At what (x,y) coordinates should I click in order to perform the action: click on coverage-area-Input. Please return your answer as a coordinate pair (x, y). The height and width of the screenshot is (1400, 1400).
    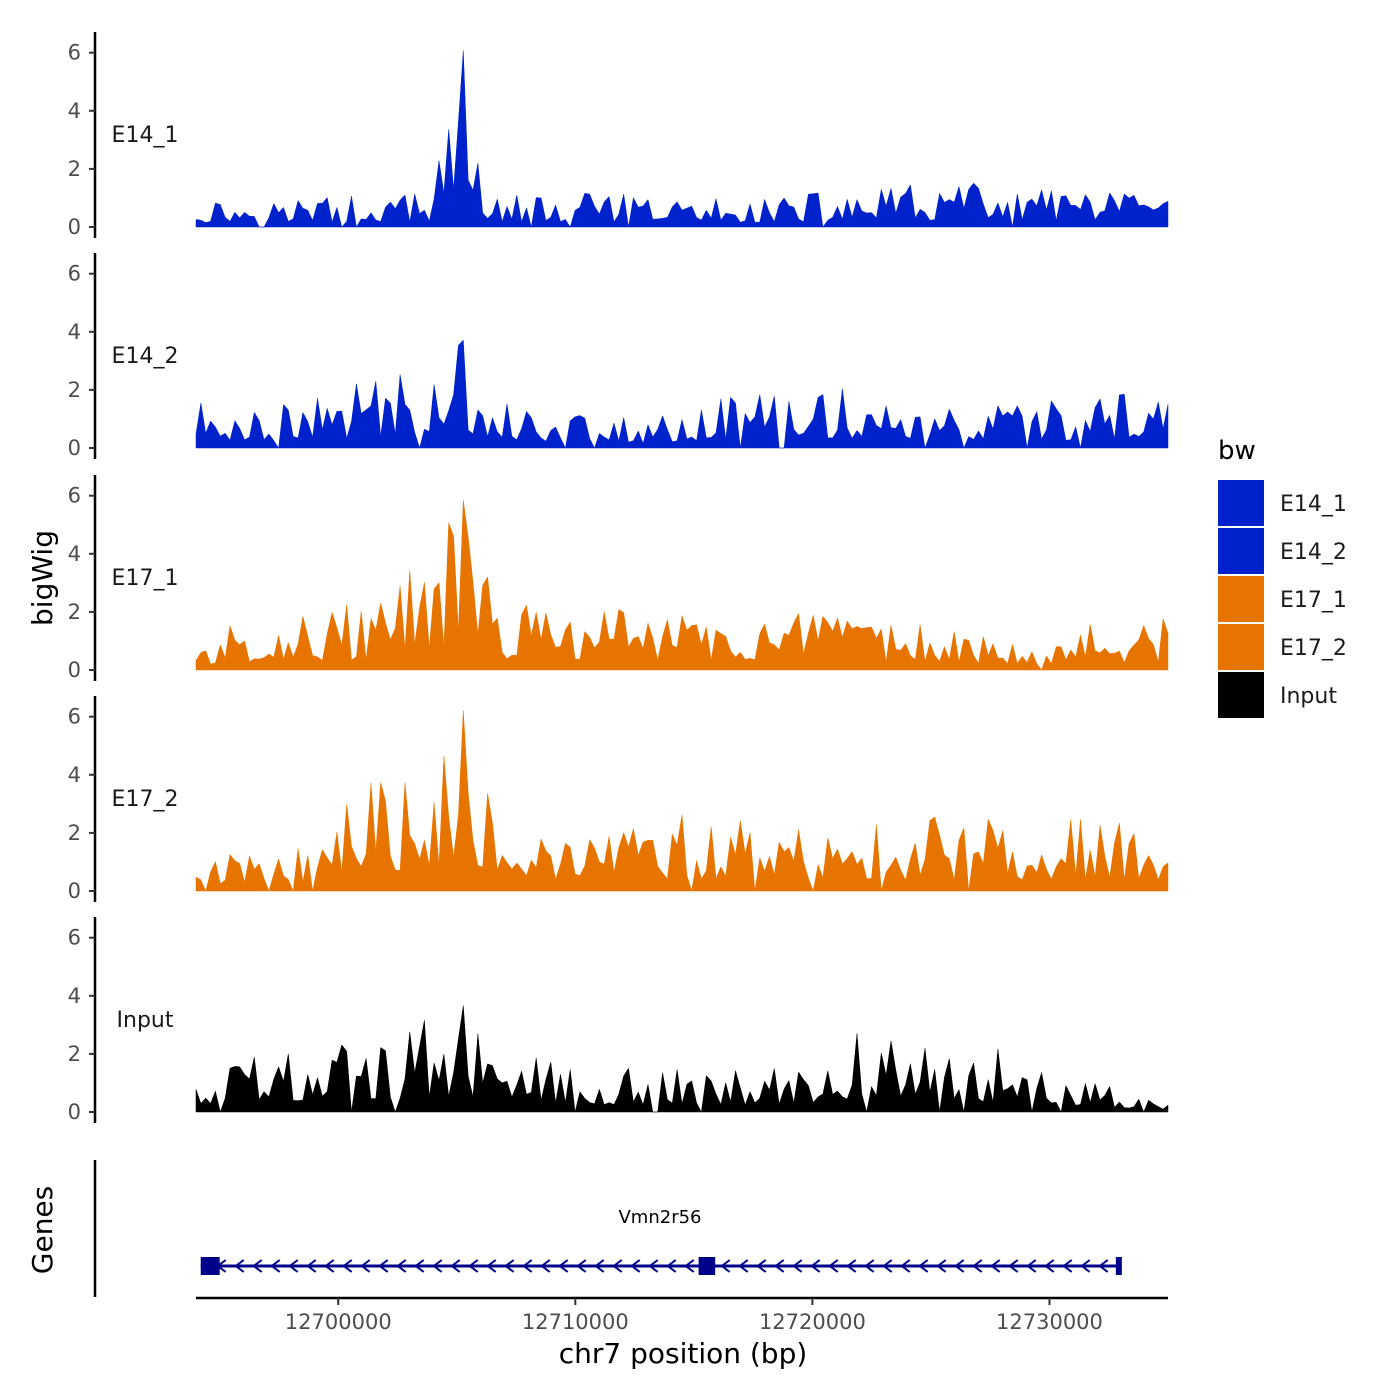
    Looking at the image, I should click on (682, 1059).